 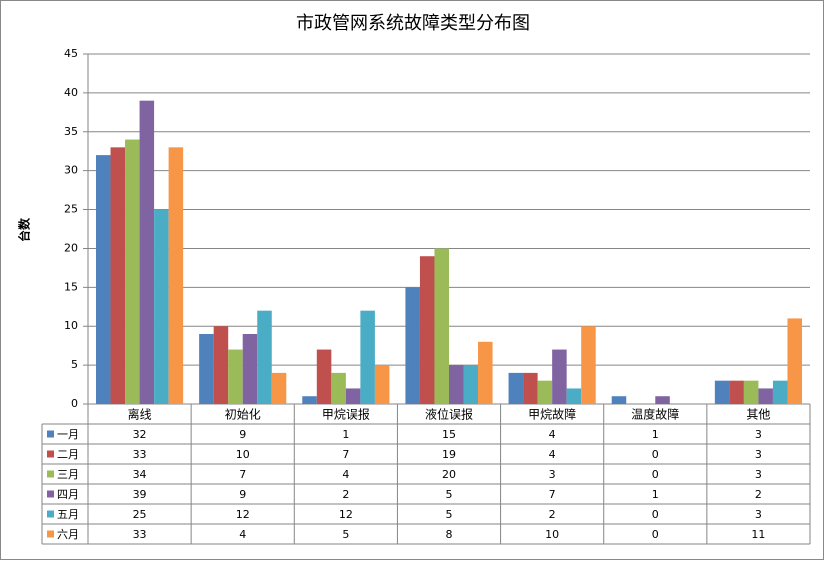 What do you see at coordinates (68, 494) in the screenshot?
I see `legend-label: 四月` at bounding box center [68, 494].